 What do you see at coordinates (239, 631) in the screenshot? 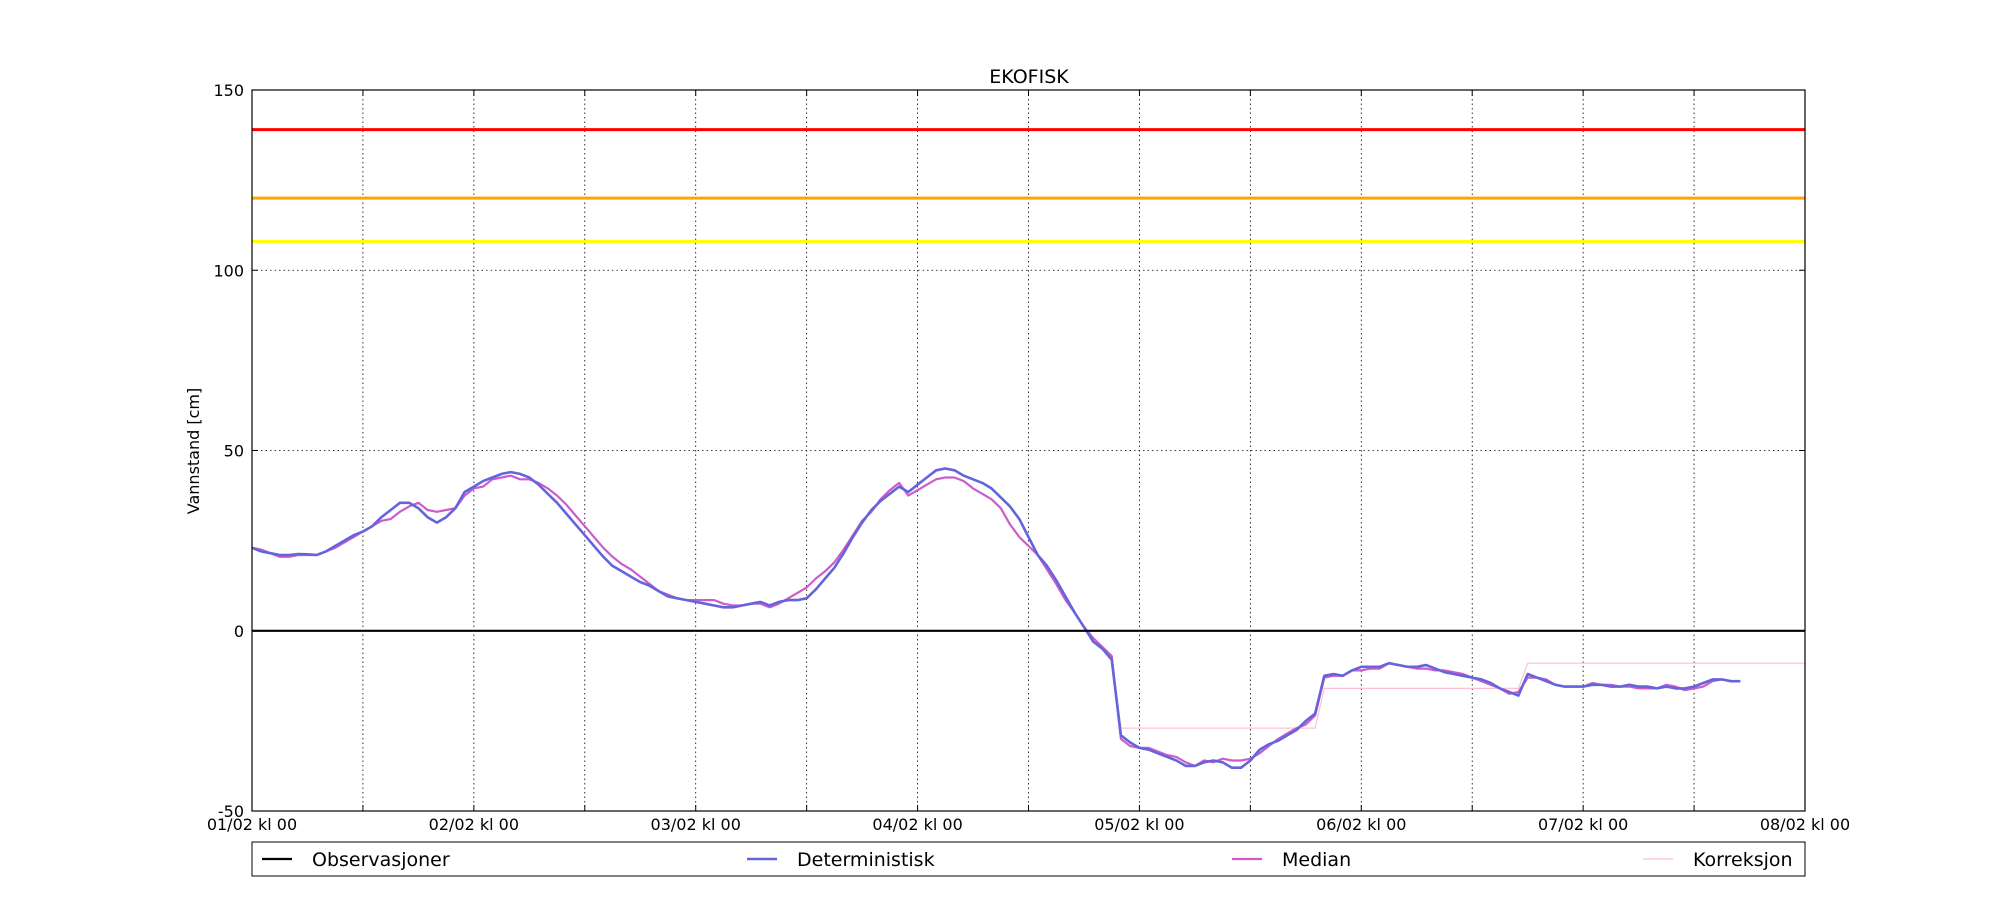
I see `y-tick-label: 0` at bounding box center [239, 631].